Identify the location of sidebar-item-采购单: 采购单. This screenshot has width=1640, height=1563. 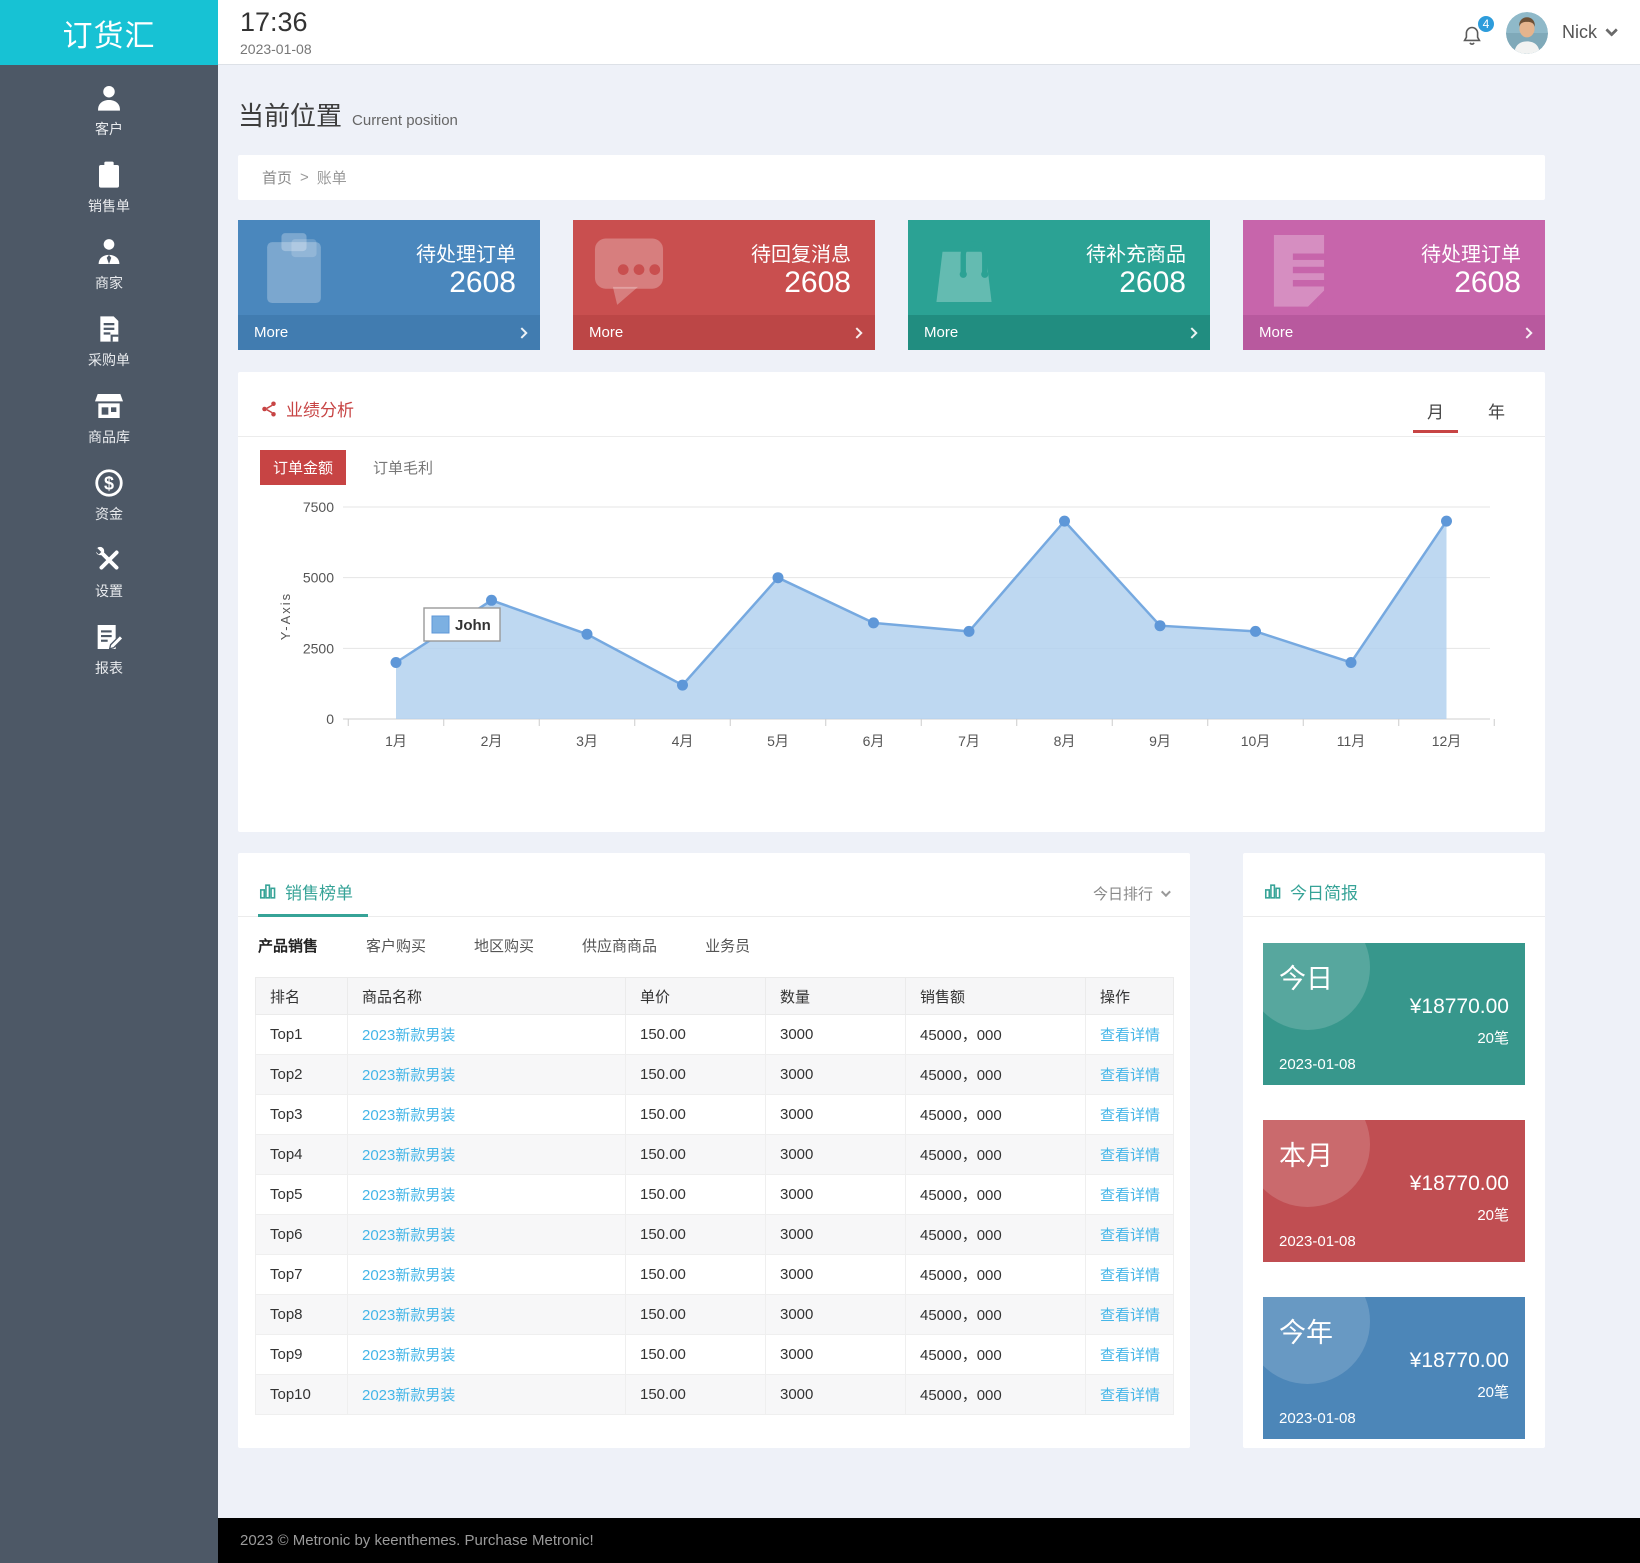
(109, 341).